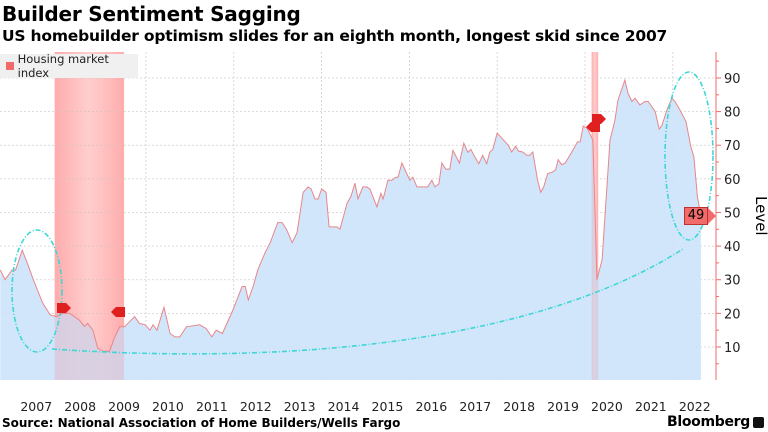 Image resolution: width=768 pixels, height=432 pixels. I want to click on bloomberg-chart-icon, so click(758, 422).